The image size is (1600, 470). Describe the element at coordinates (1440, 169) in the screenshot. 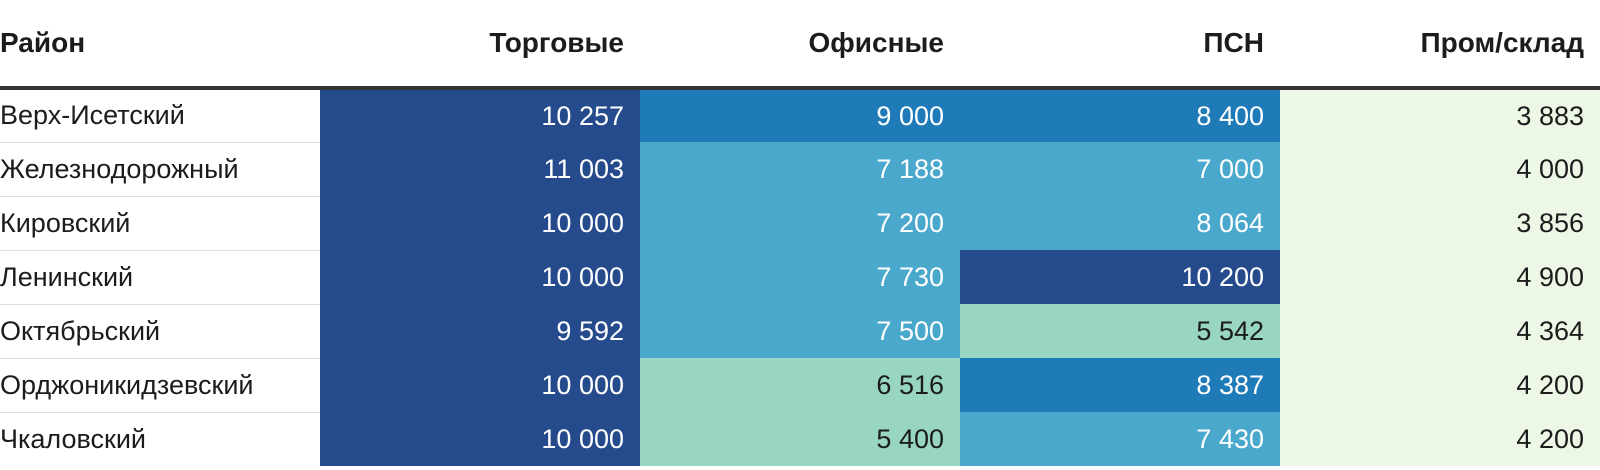

I see `heatmap-cell-industrial-warehouse: 4 000` at that location.